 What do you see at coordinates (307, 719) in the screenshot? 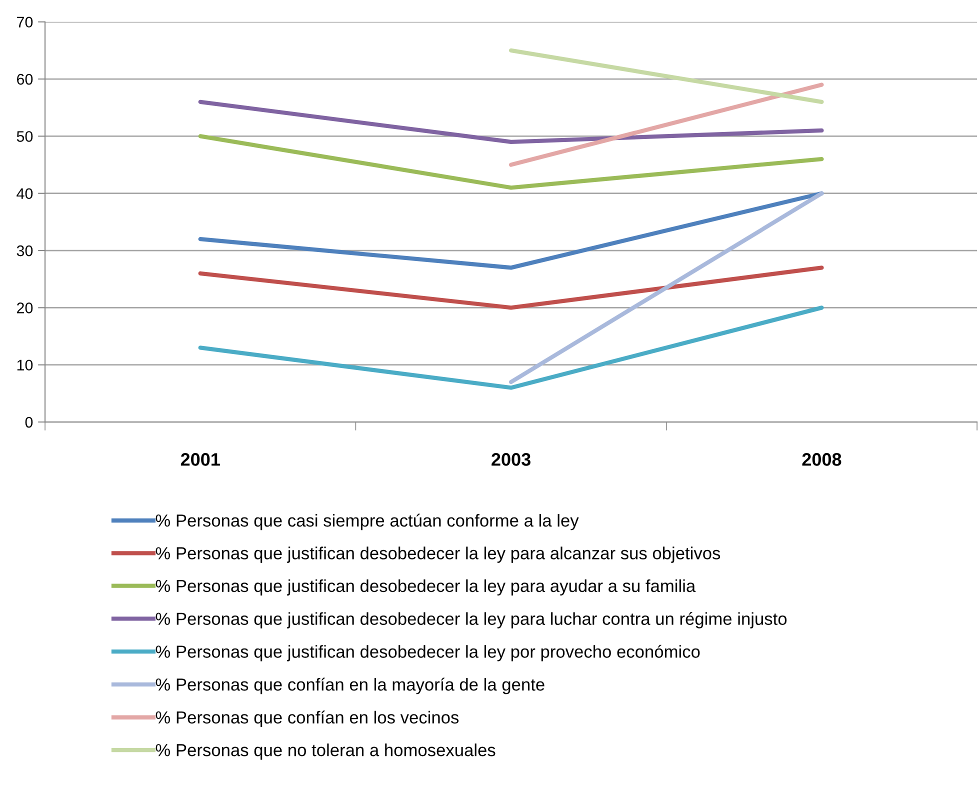
I see `legend-label: % Personas que confían en los vecinos` at bounding box center [307, 719].